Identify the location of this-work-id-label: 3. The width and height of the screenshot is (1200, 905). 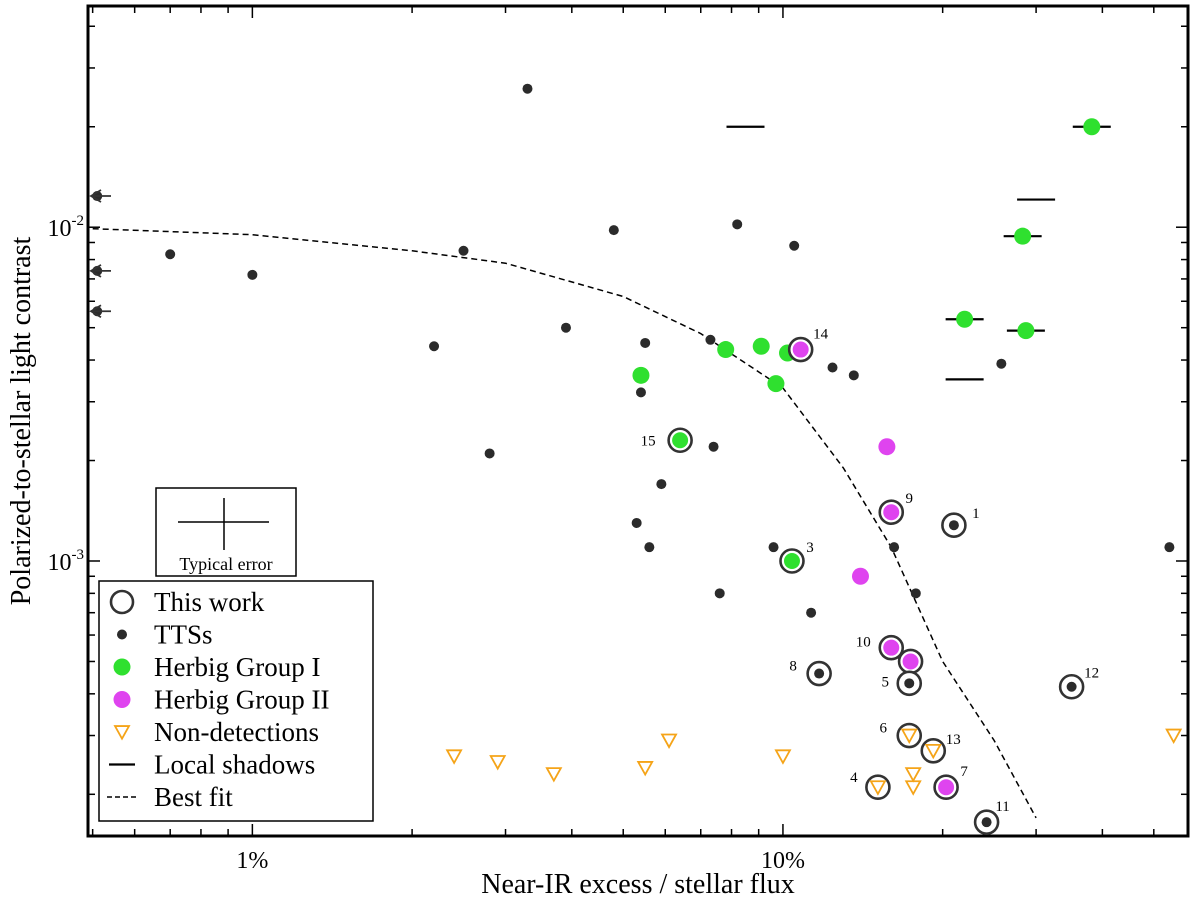
(810, 548).